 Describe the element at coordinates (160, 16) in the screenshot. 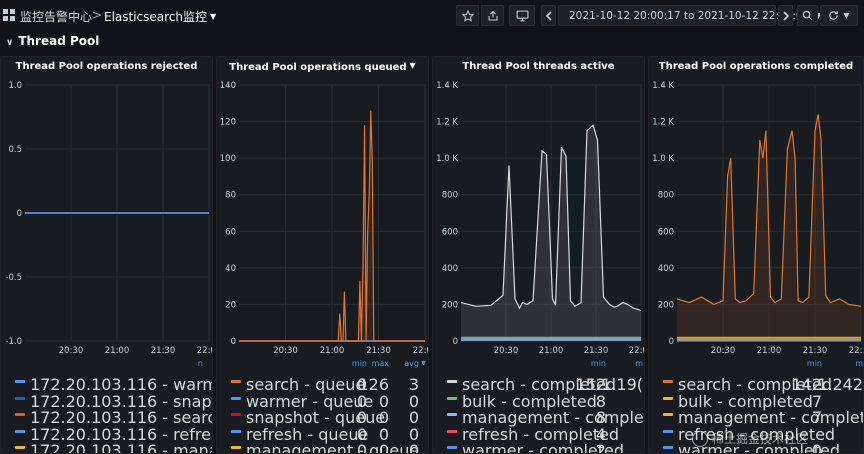

I see `dashboard-title: Elasticsearch监控 ▼` at that location.